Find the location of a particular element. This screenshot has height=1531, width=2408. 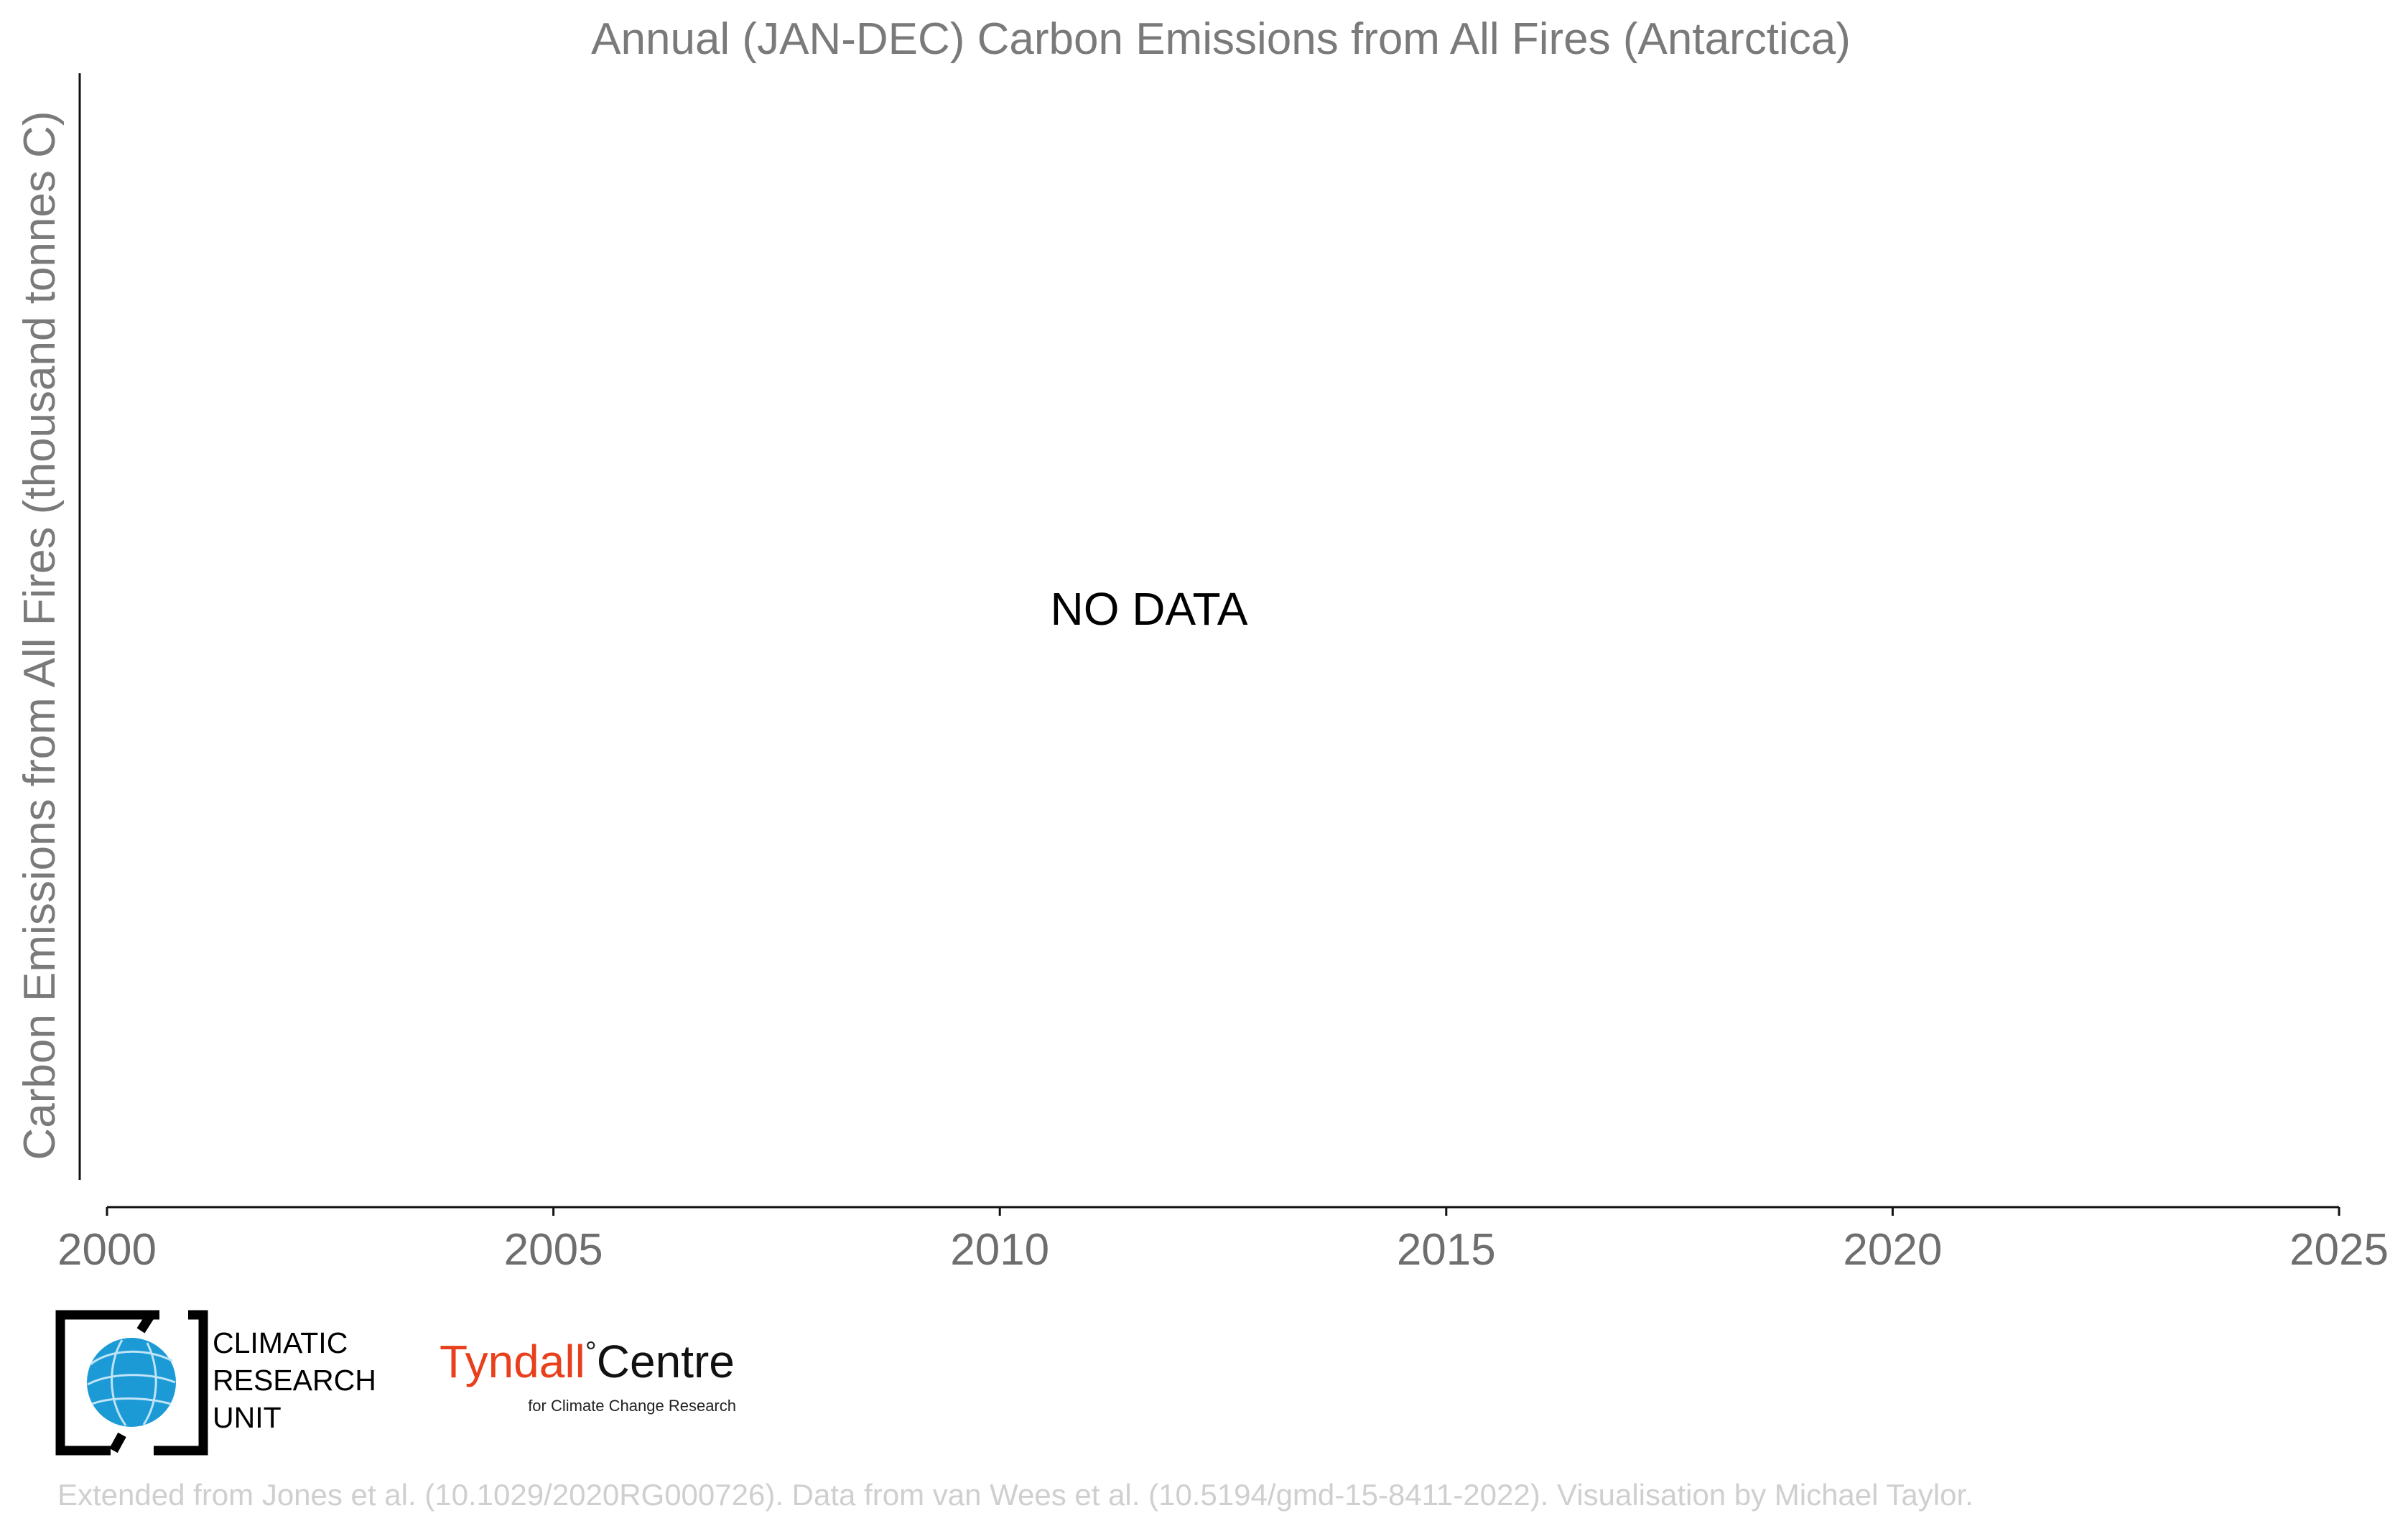

cru-line-2: RESEARCH is located at coordinates (294, 1380).